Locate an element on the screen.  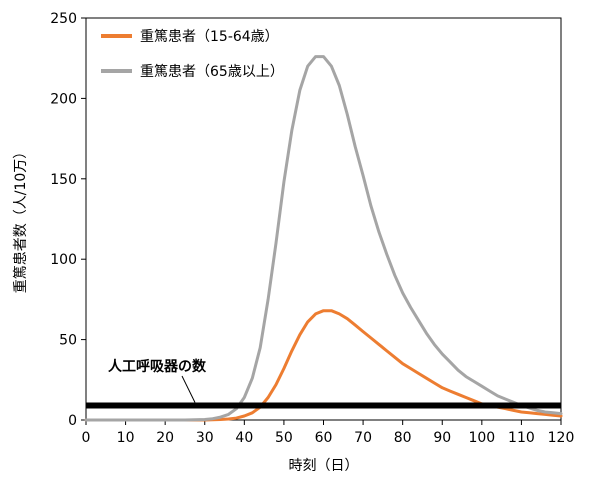
legend-label-working-age: 重篤患者（15-64歳） is located at coordinates (209, 36).